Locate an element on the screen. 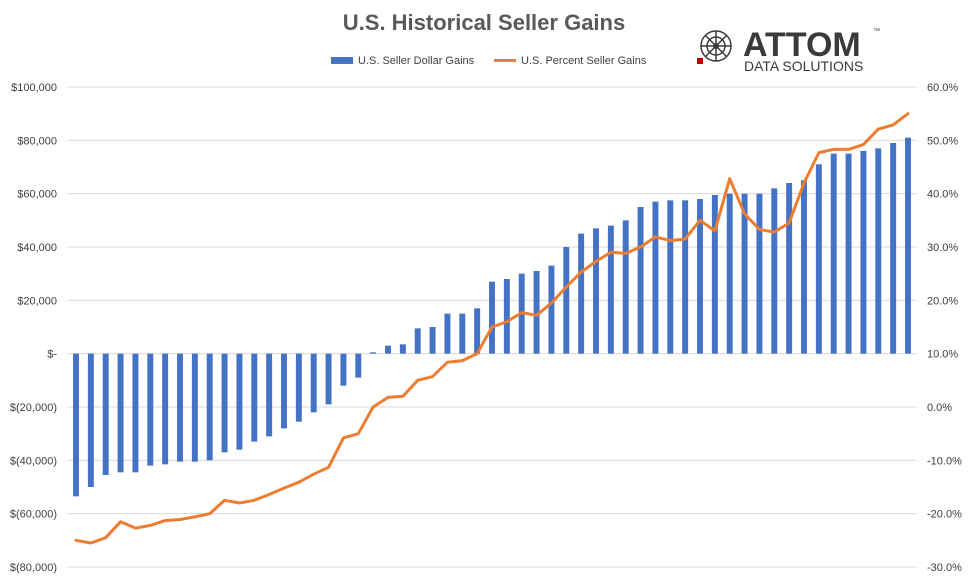 This screenshot has width=968, height=584. legend-label-dollar: U.S. Seller Dollar Gains is located at coordinates (416, 61).